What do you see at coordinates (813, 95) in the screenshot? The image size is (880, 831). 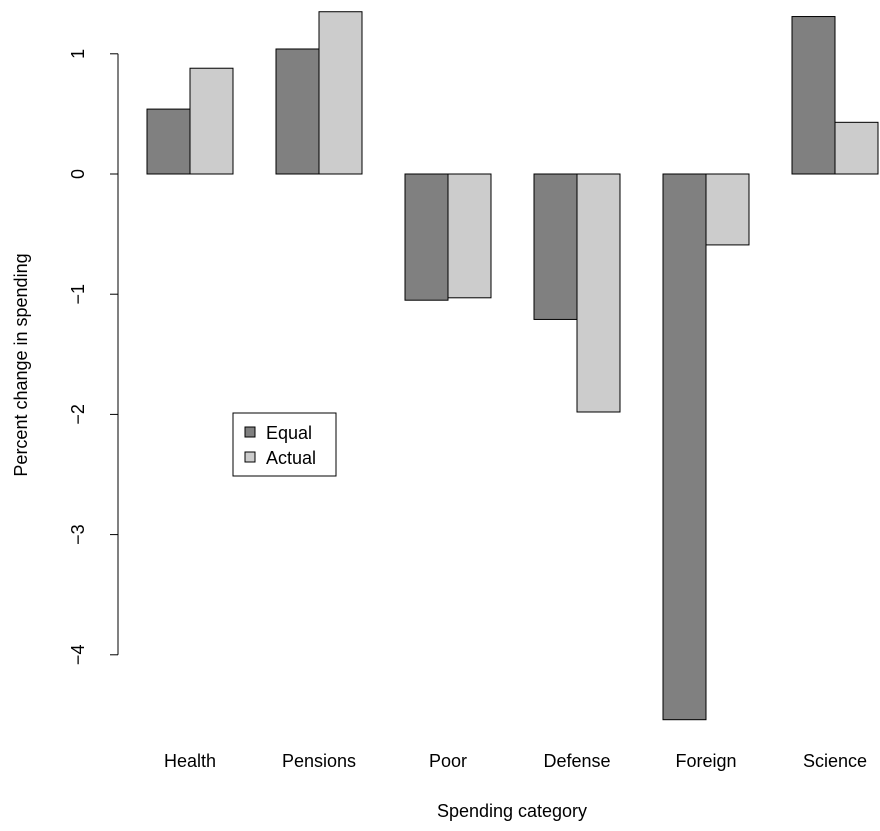 I see `bar-science-equal` at bounding box center [813, 95].